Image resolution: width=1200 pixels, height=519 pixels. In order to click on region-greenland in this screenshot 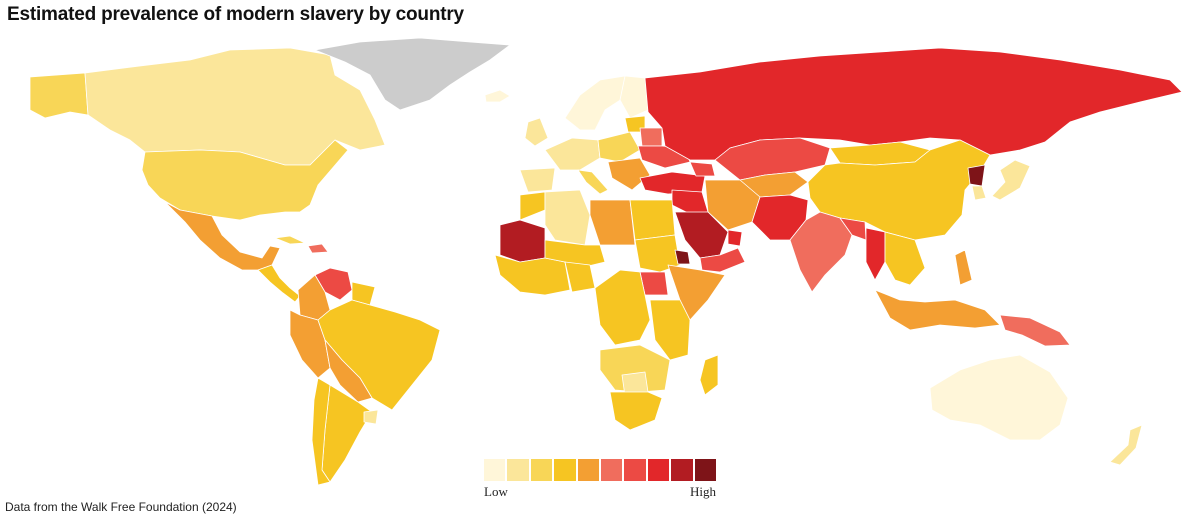, I will do `click(412, 74)`.